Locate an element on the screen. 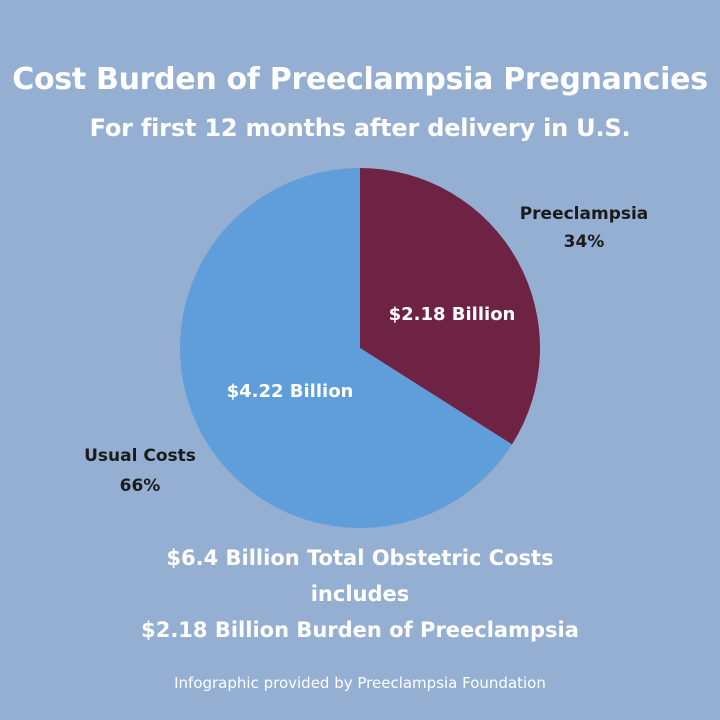 The height and width of the screenshot is (720, 720). chart-title: Cost Burden of Preeclampsia Pregnancies is located at coordinates (360, 79).